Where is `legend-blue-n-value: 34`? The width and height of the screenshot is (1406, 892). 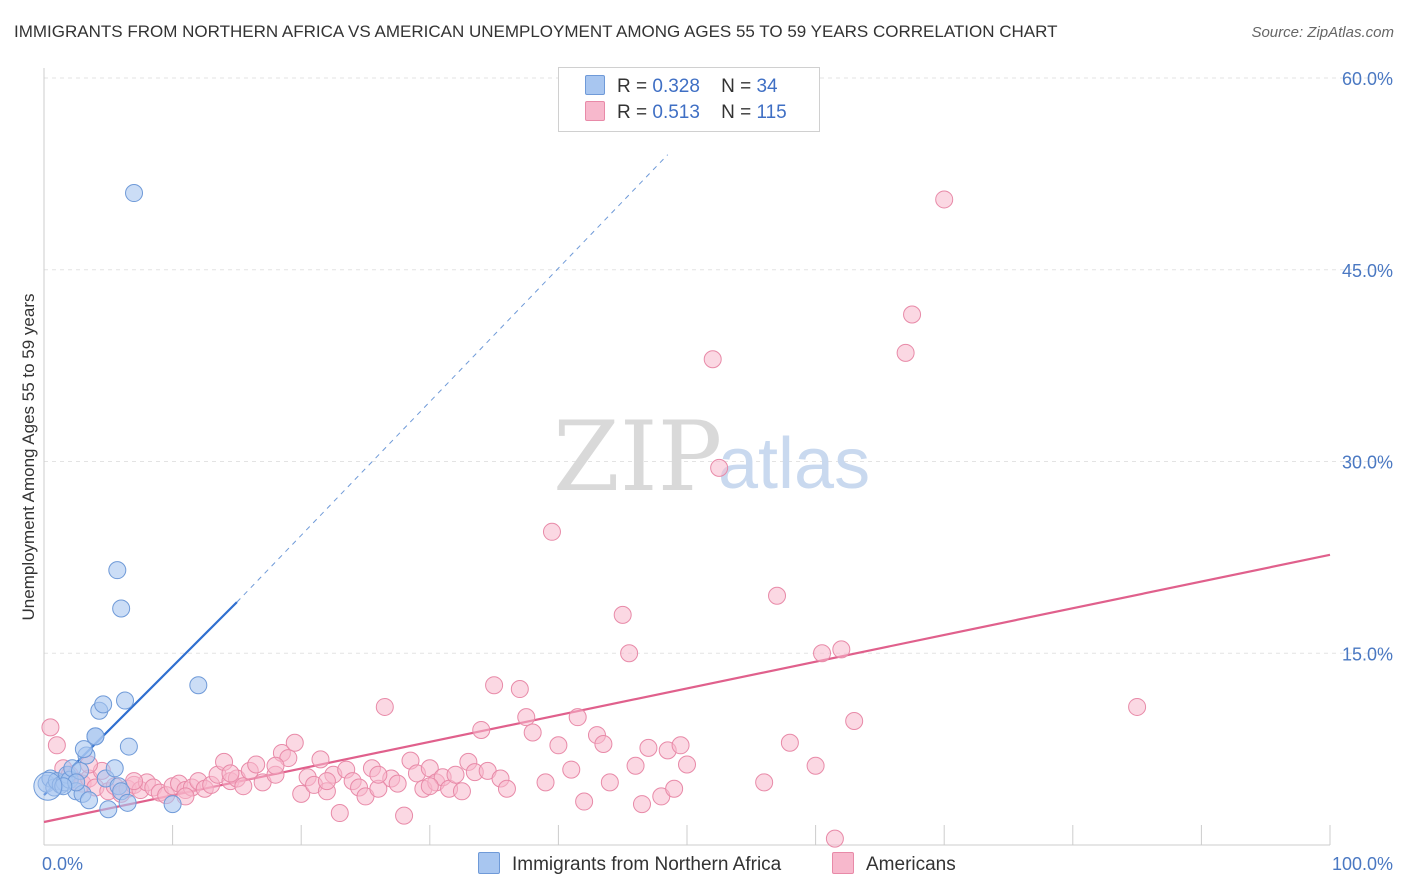 legend-blue-n-value: 34 is located at coordinates (767, 86).